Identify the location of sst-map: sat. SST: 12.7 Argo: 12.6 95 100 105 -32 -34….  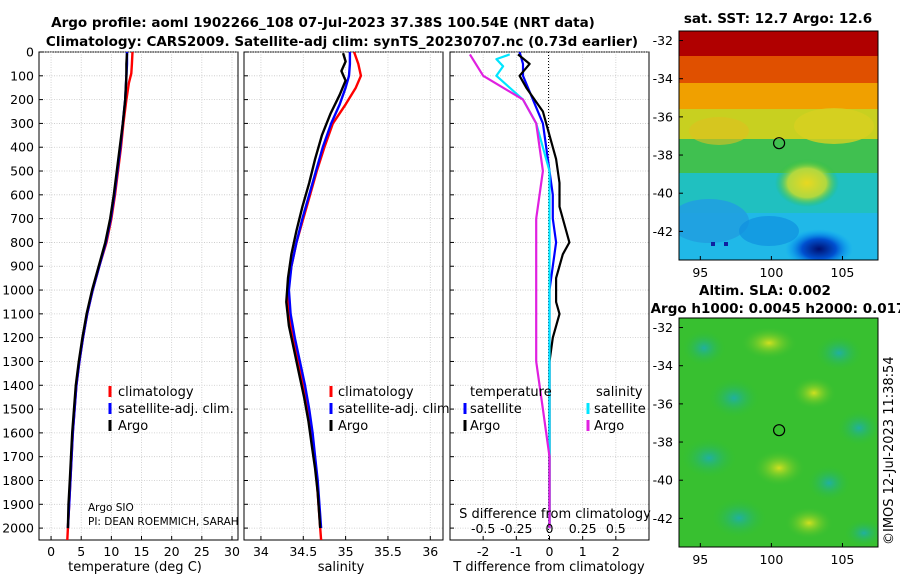
(766, 145).